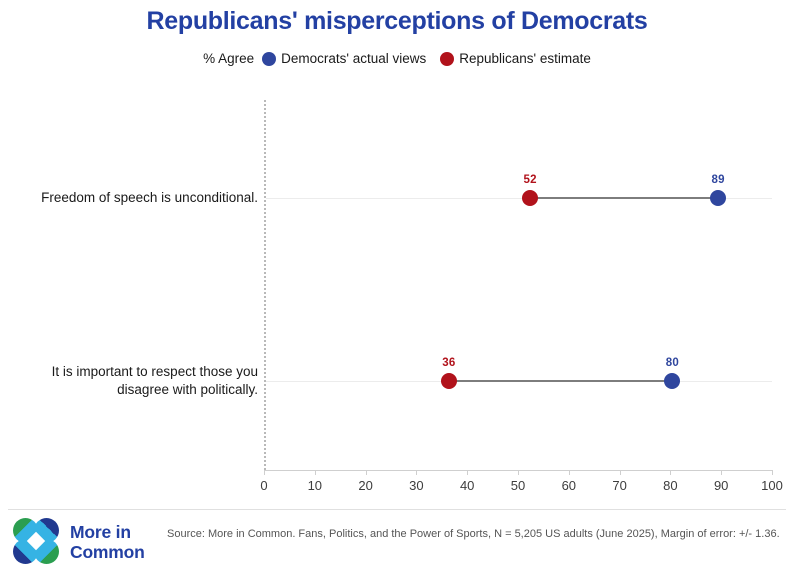  What do you see at coordinates (467, 485) in the screenshot?
I see `x-tick-label: 40` at bounding box center [467, 485].